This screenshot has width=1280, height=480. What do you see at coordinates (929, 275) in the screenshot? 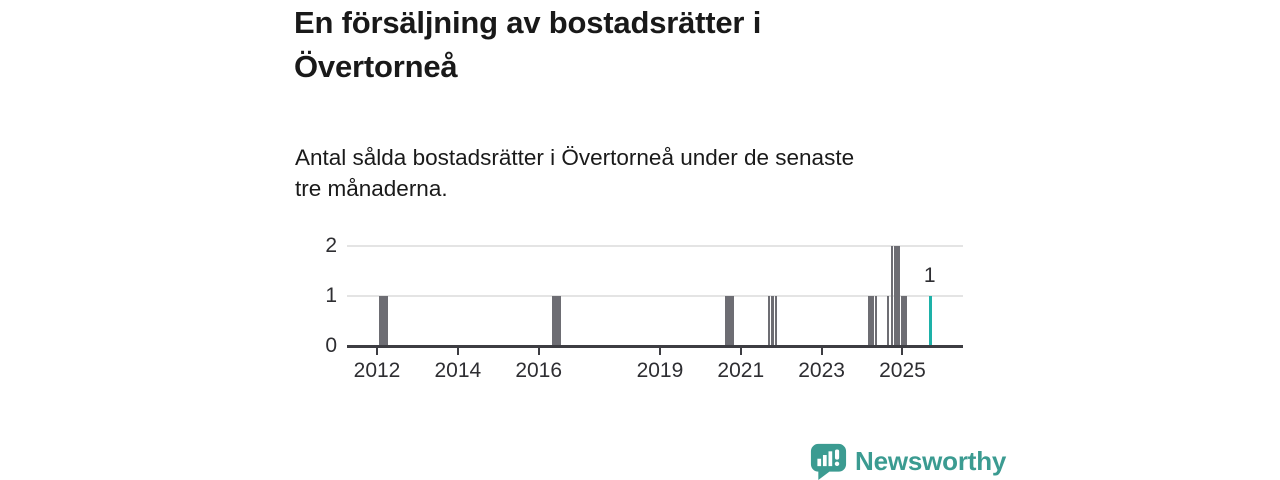
I see `highlight-value-label: 1` at bounding box center [929, 275].